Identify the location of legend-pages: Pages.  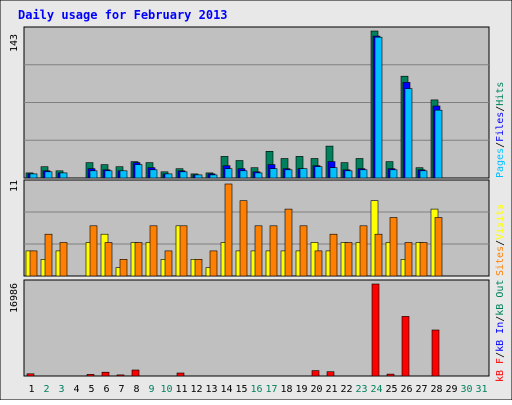
(500, 163).